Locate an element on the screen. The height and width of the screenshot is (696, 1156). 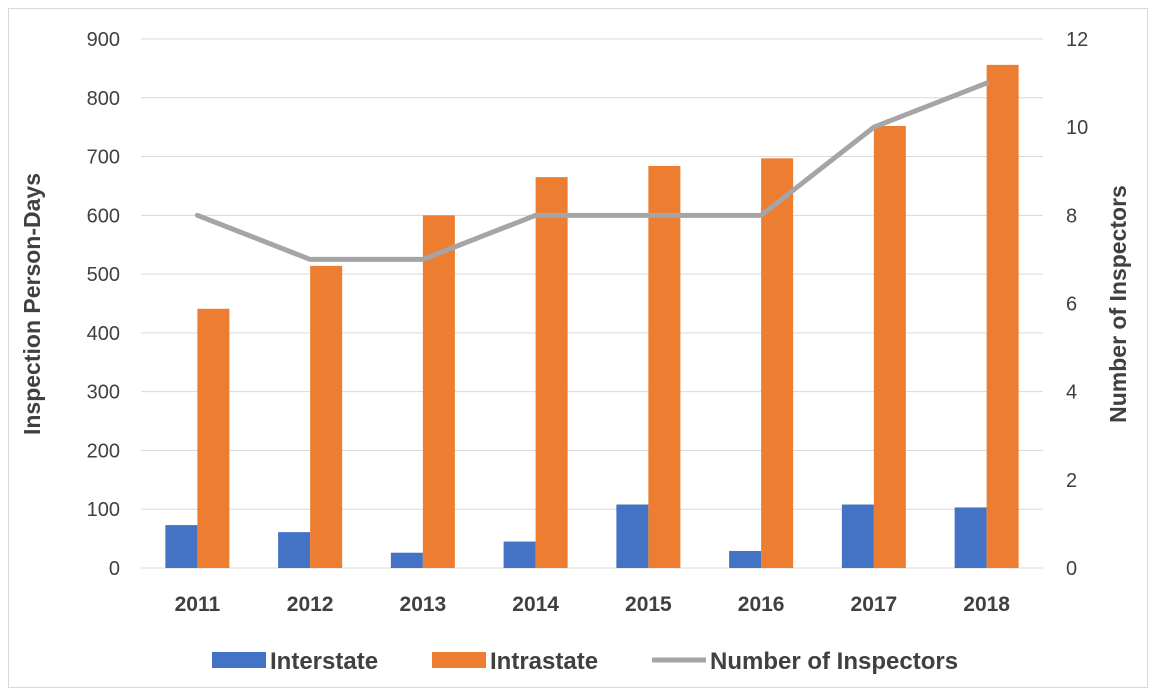
y-axis-right-title: Number of Inspectors is located at coordinates (1118, 304).